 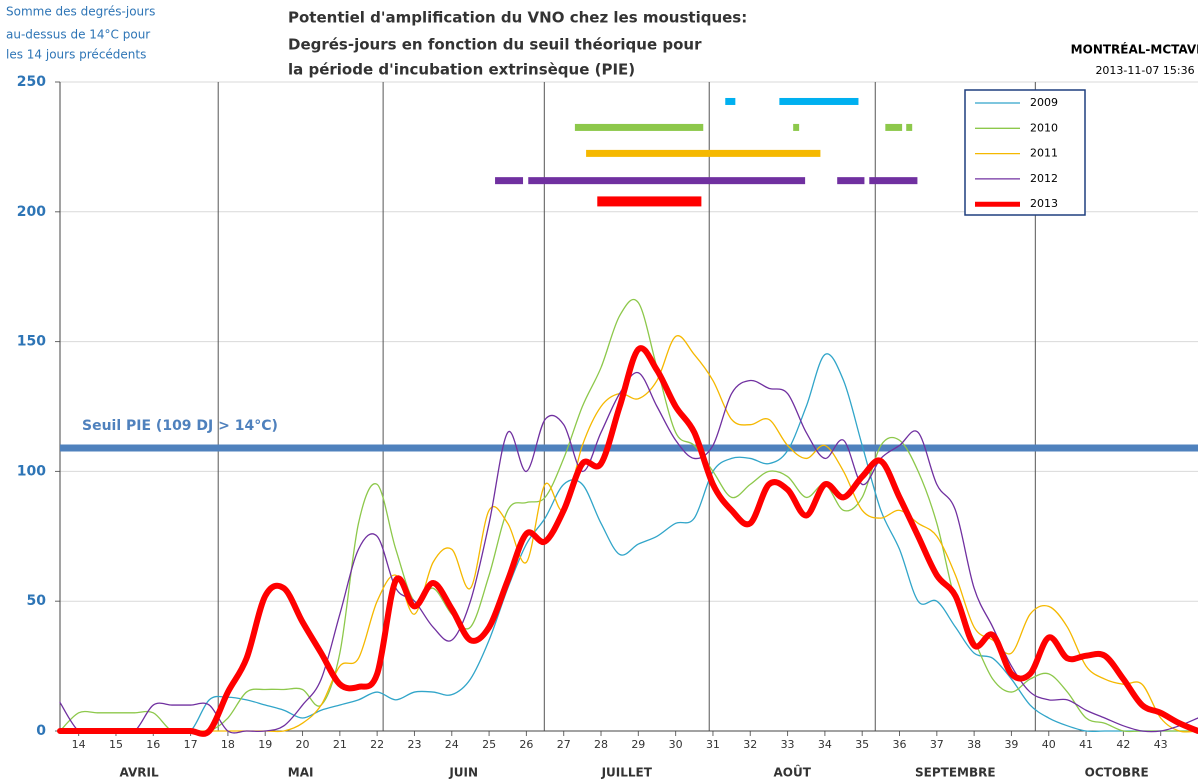 What do you see at coordinates (1025, 152) in the screenshot?
I see `legend-box` at bounding box center [1025, 152].